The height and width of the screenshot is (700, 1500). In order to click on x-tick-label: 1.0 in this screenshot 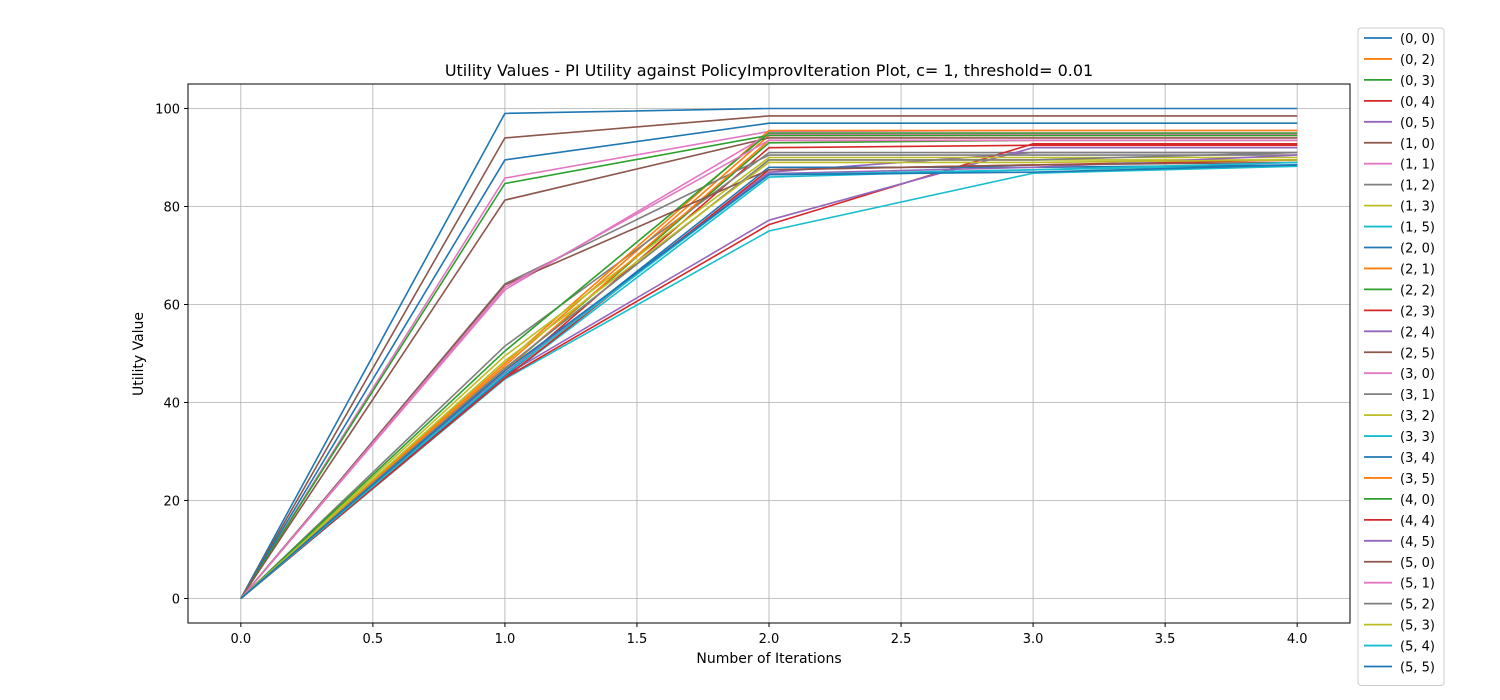, I will do `click(505, 639)`.